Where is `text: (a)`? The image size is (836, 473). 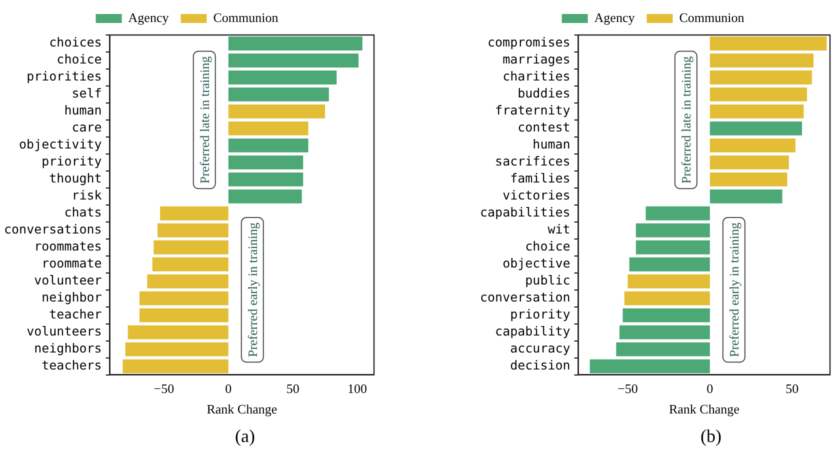 text: (a) is located at coordinates (245, 436).